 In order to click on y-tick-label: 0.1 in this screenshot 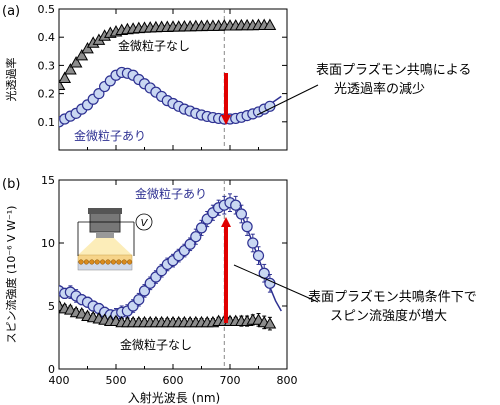, I will do `click(47, 122)`.